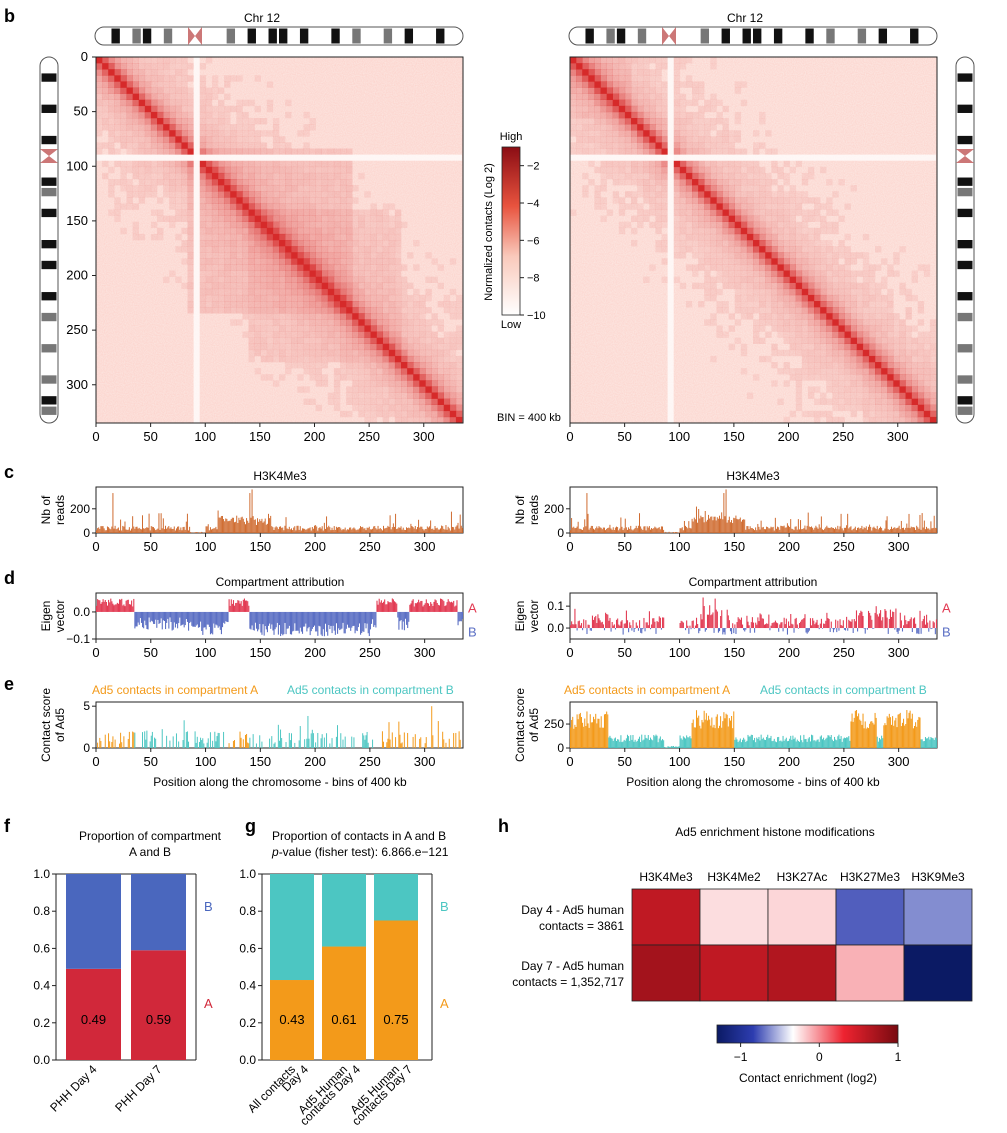 The width and height of the screenshot is (1007, 1133). What do you see at coordinates (965, 265) in the screenshot?
I see `ideogram-band` at bounding box center [965, 265].